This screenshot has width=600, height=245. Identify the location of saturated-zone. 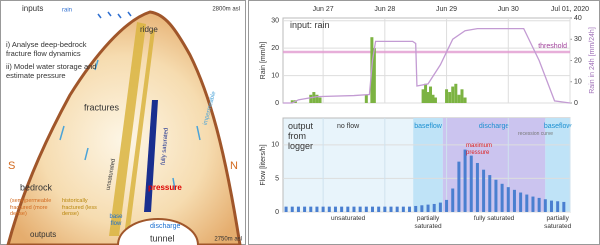
(151, 156).